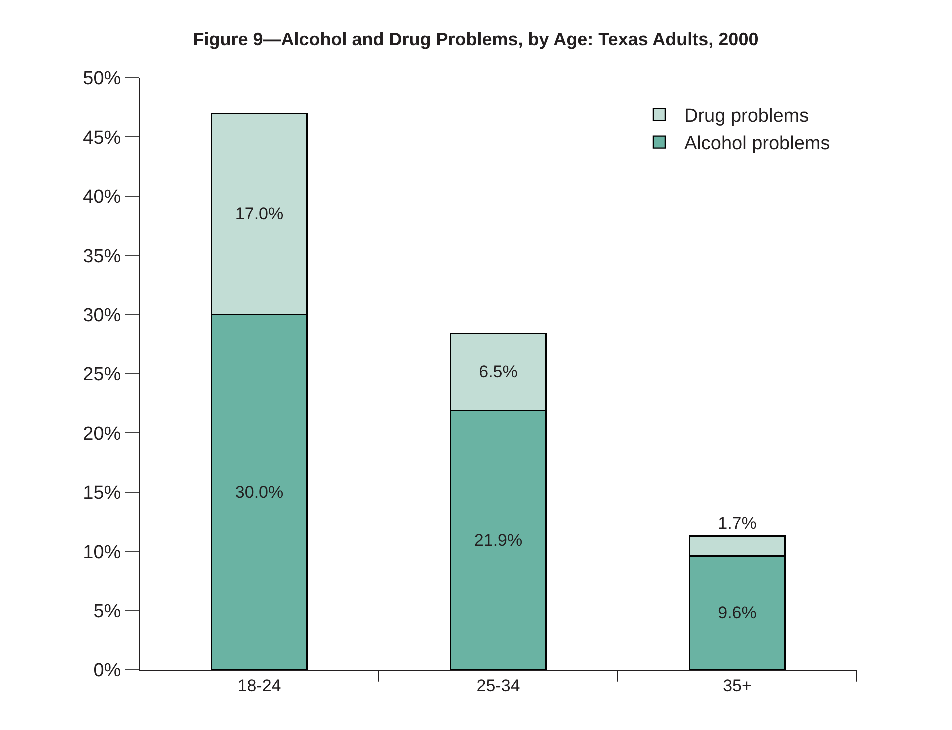 This screenshot has width=952, height=730. I want to click on y-tick-label: 35%, so click(102, 257).